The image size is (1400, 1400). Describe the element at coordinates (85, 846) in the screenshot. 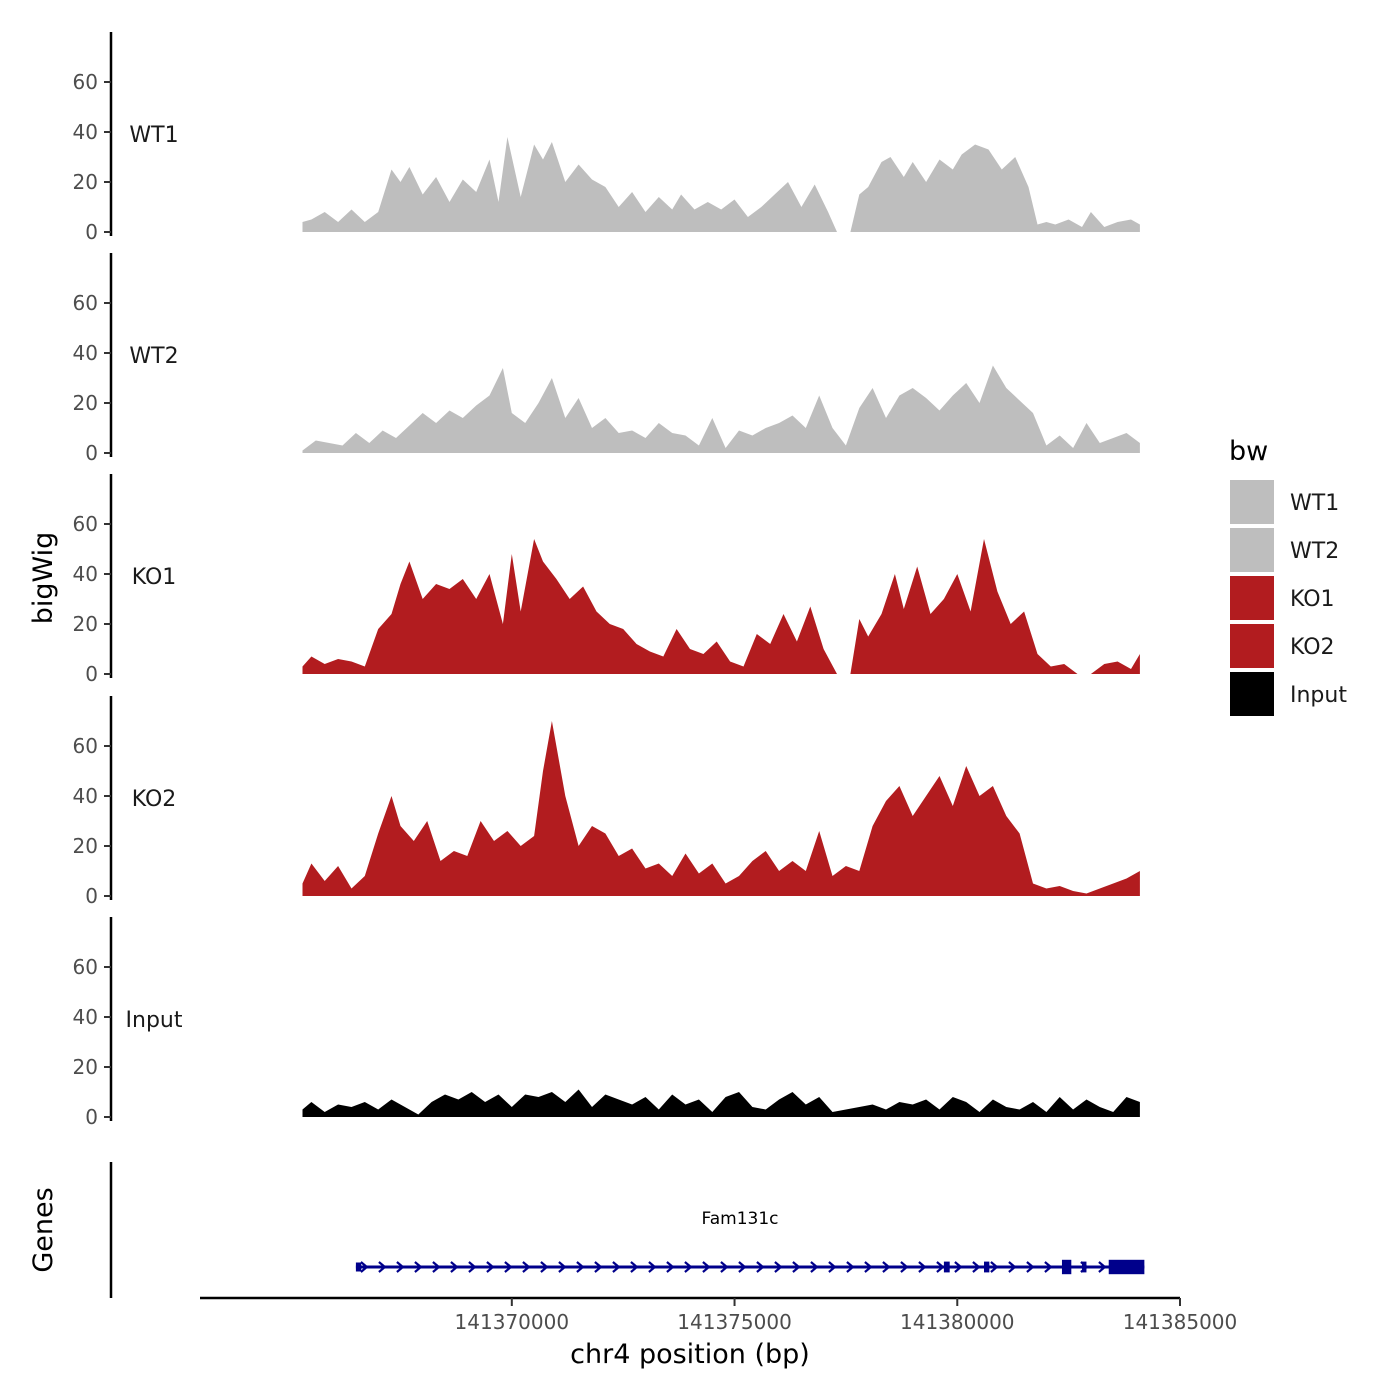

I see `y-tick-label-ko2-20: 20` at that location.